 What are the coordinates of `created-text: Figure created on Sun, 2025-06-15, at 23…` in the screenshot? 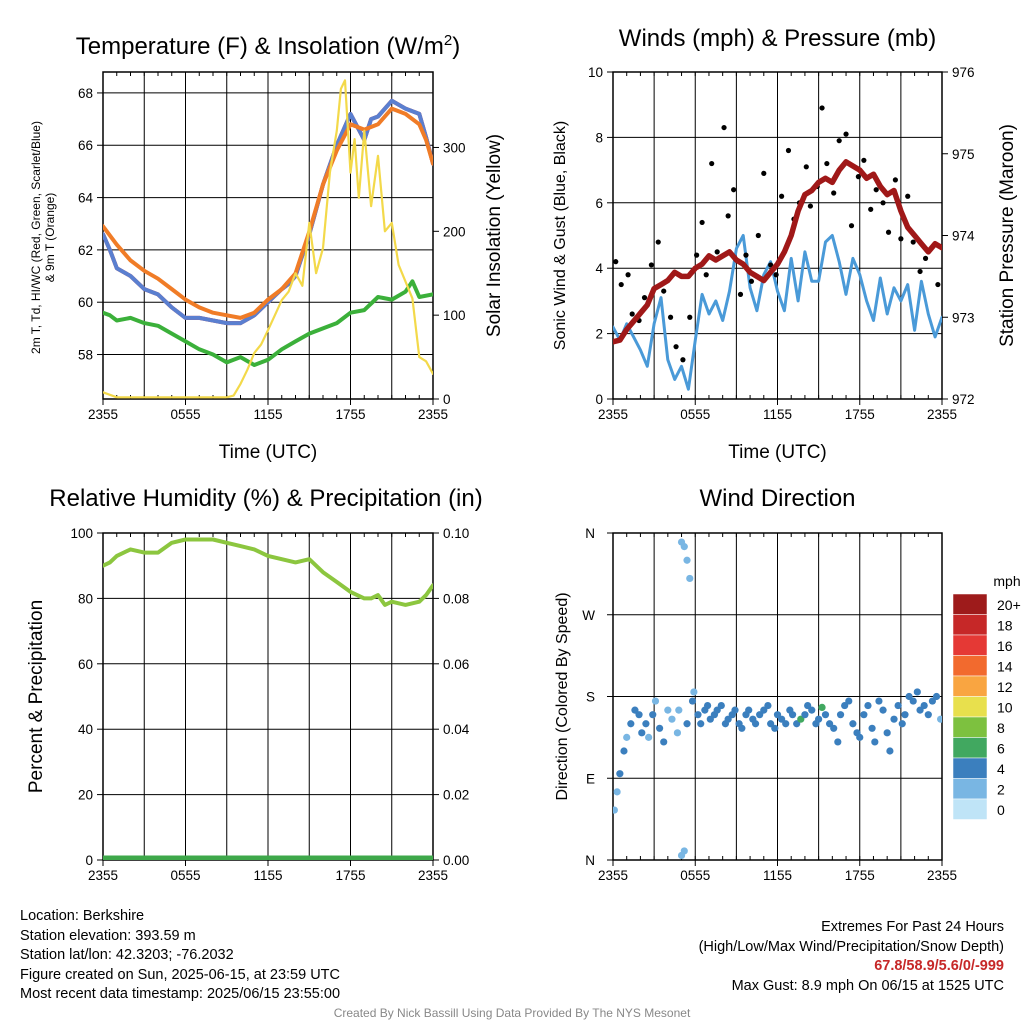 It's located at (180, 974).